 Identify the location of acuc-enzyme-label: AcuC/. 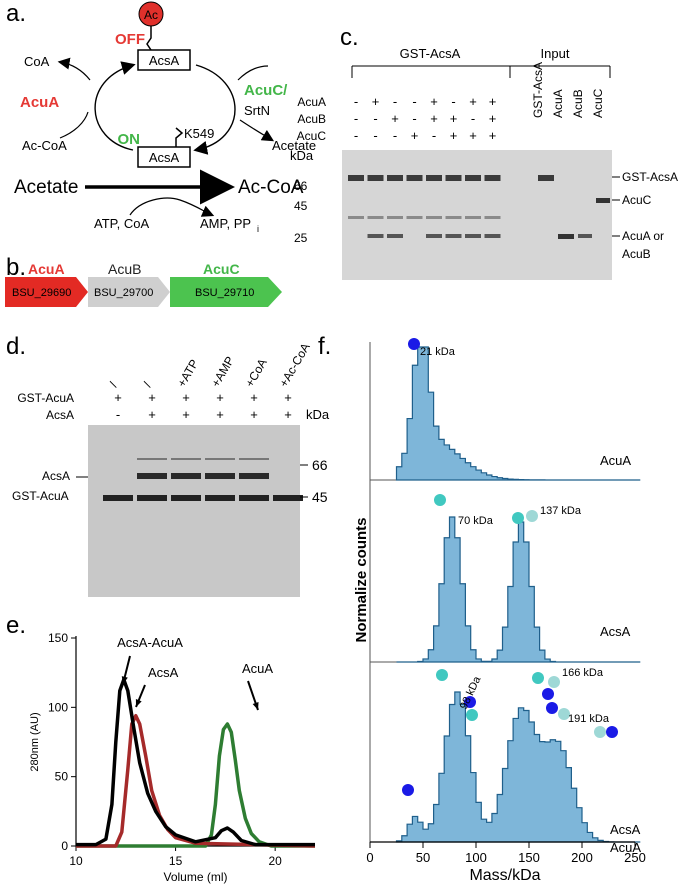
(266, 90).